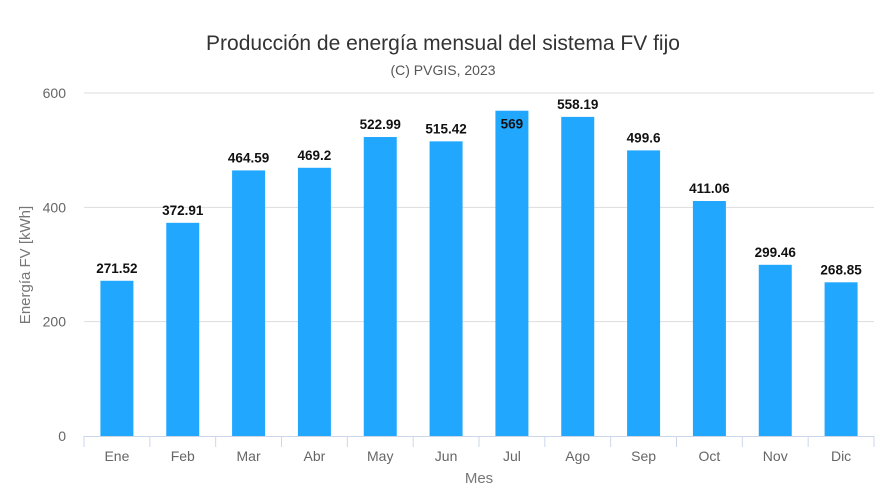 This screenshot has width=886, height=503. I want to click on bar-ene, so click(117, 358).